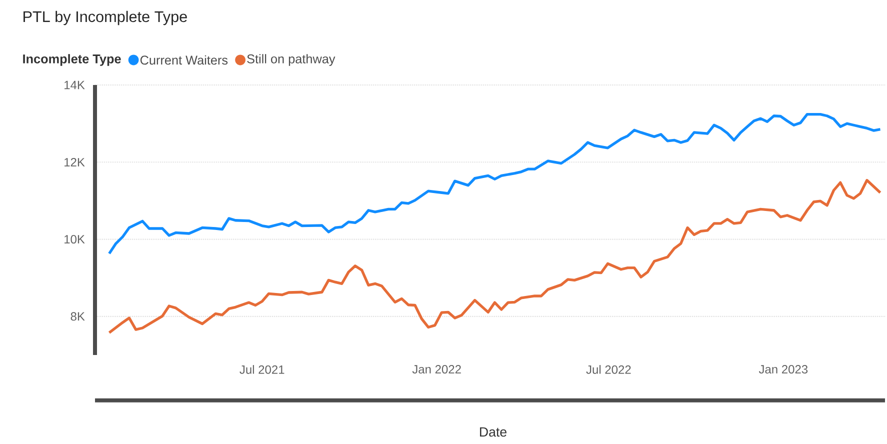  Describe the element at coordinates (783, 369) in the screenshot. I see `x-tick-label: Jan 2023` at that location.